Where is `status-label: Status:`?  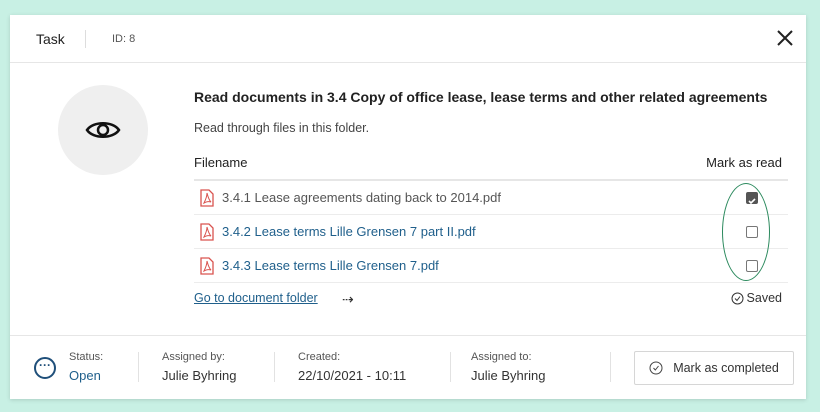 status-label: Status: is located at coordinates (86, 357).